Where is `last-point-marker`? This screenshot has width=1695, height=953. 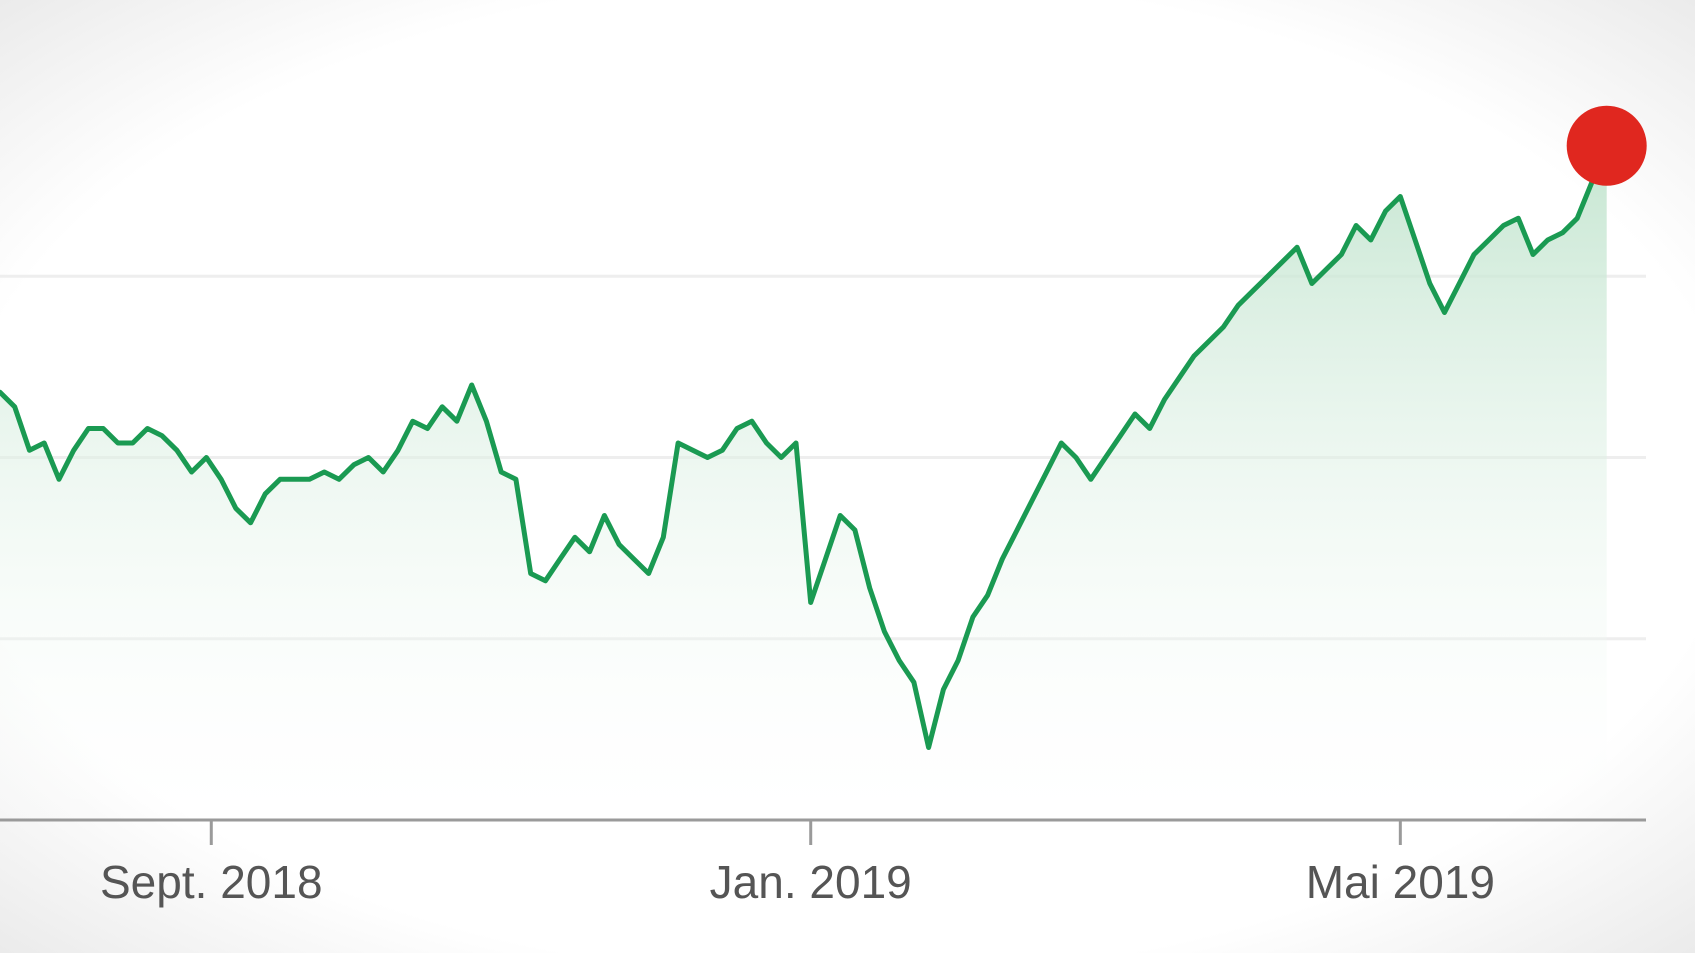 last-point-marker is located at coordinates (1606, 145).